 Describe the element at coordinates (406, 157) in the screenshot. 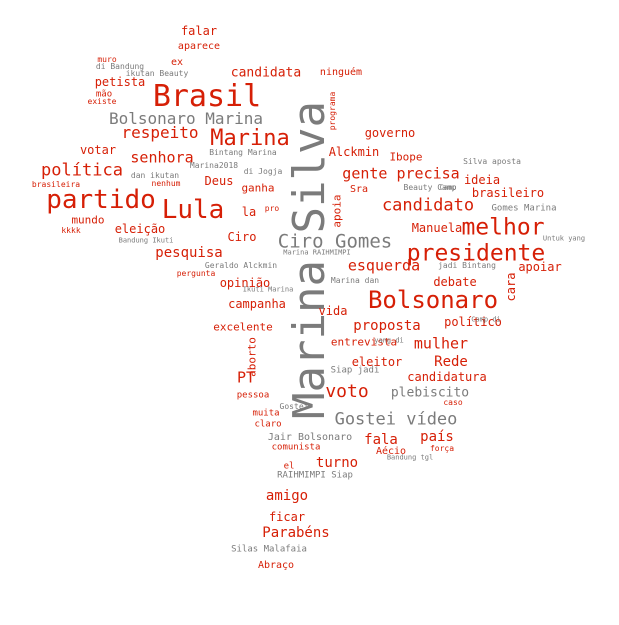

I see `word: Ibope` at that location.